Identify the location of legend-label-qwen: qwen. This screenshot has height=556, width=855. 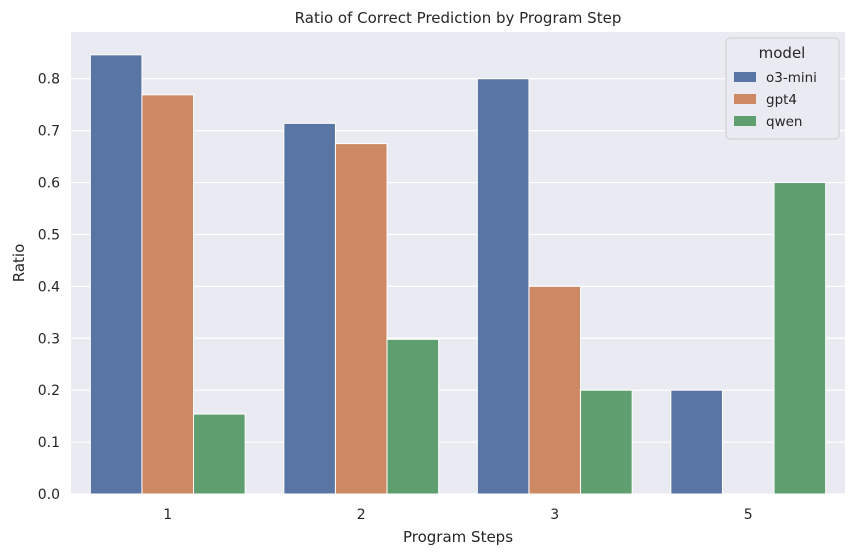
(784, 122).